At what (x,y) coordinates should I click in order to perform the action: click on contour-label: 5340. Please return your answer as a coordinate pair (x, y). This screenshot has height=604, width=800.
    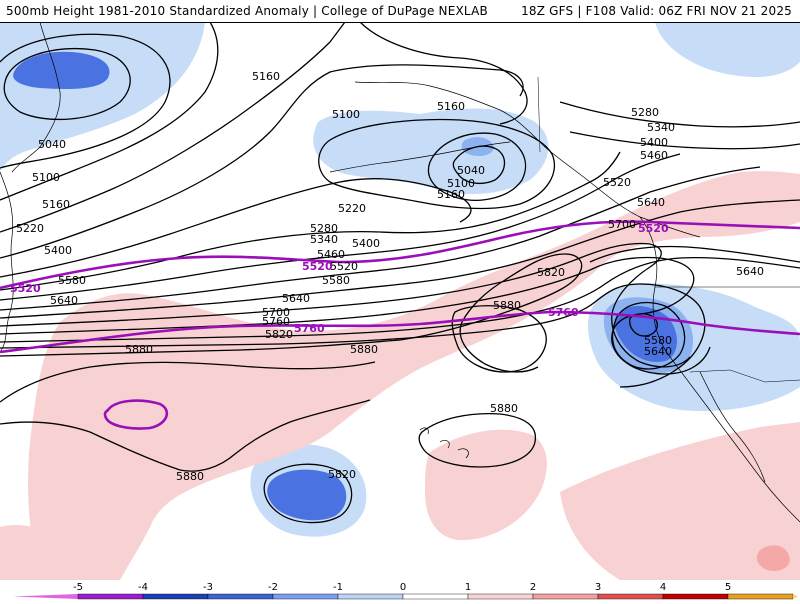
    Looking at the image, I should click on (324, 239).